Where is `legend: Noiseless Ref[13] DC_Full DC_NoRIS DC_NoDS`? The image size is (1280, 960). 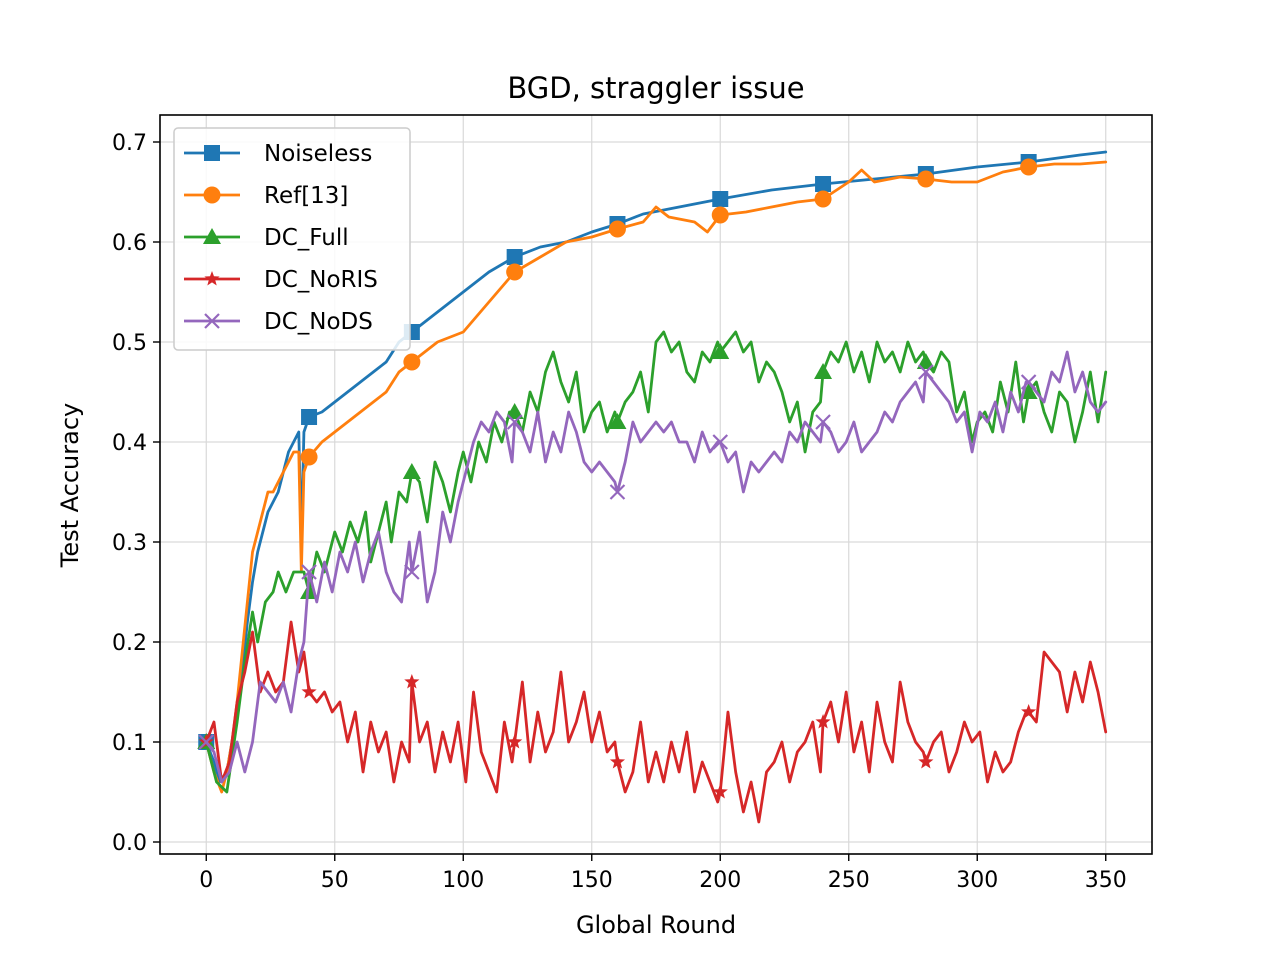
legend: Noiseless Ref[13] DC_Full DC_NoRIS DC_NoDS is located at coordinates (292, 239).